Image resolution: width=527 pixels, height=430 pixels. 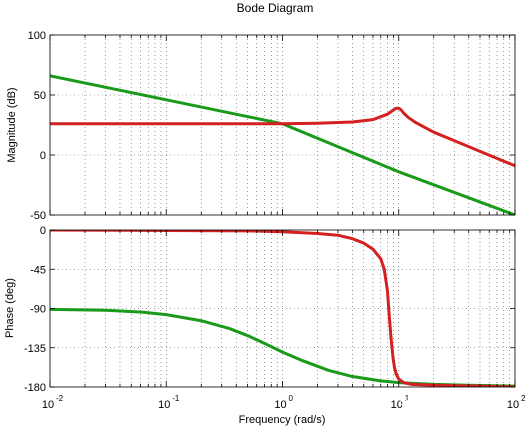 I want to click on frequency-tick-label: 10⁻¹, so click(x=169, y=402).